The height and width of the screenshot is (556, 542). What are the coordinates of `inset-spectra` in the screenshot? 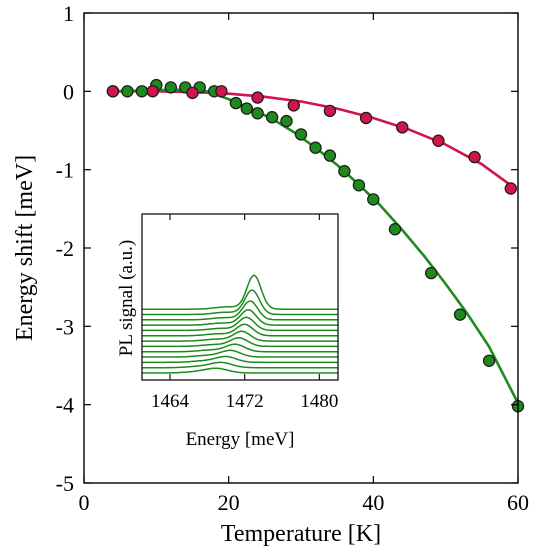 It's located at (240, 324).